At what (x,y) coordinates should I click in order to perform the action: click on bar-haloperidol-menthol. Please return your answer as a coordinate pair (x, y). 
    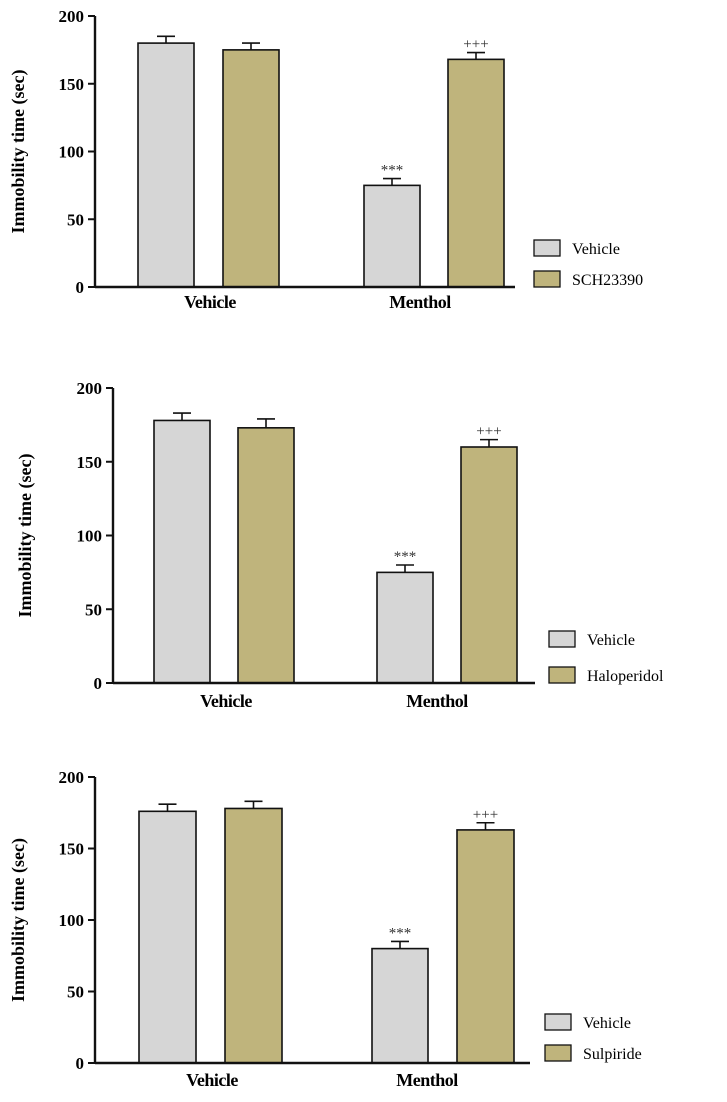
    Looking at the image, I should click on (489, 565).